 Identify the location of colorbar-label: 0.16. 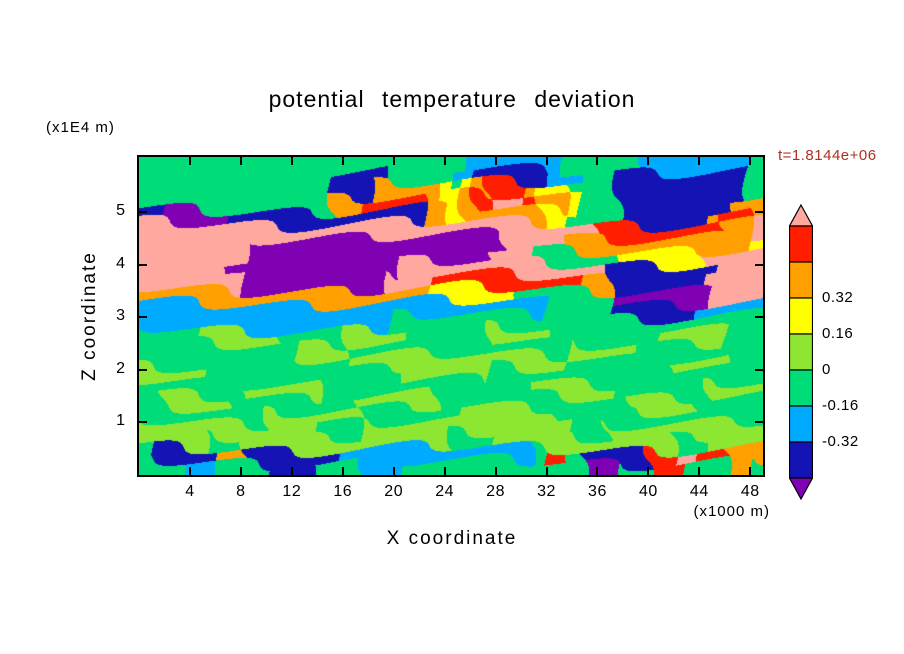
(838, 333).